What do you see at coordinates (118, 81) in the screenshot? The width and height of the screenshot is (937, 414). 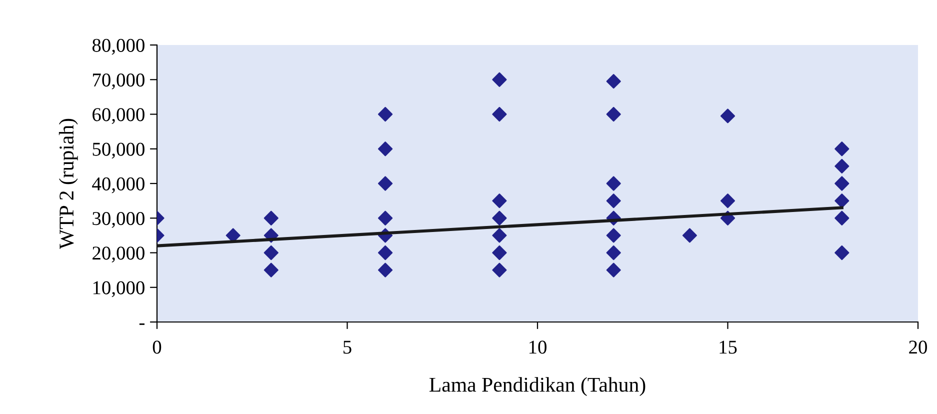 I see `y-tick-label: 70,000` at bounding box center [118, 81].